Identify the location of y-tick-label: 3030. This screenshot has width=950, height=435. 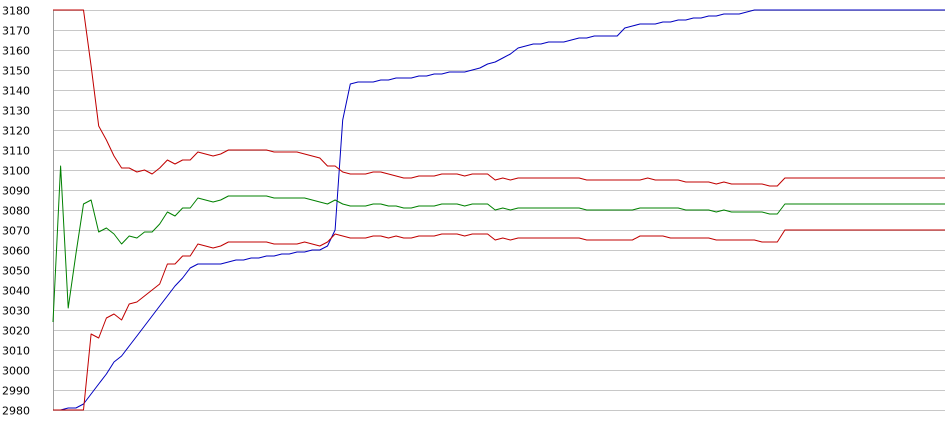
(16, 311).